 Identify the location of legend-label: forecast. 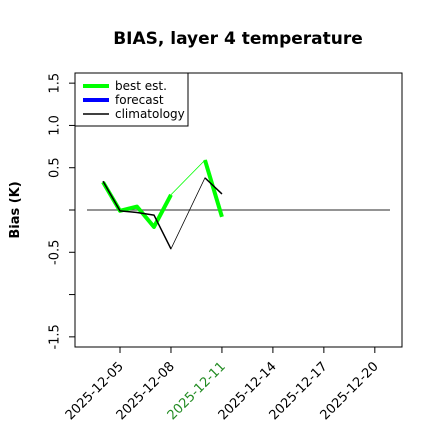
(139, 100).